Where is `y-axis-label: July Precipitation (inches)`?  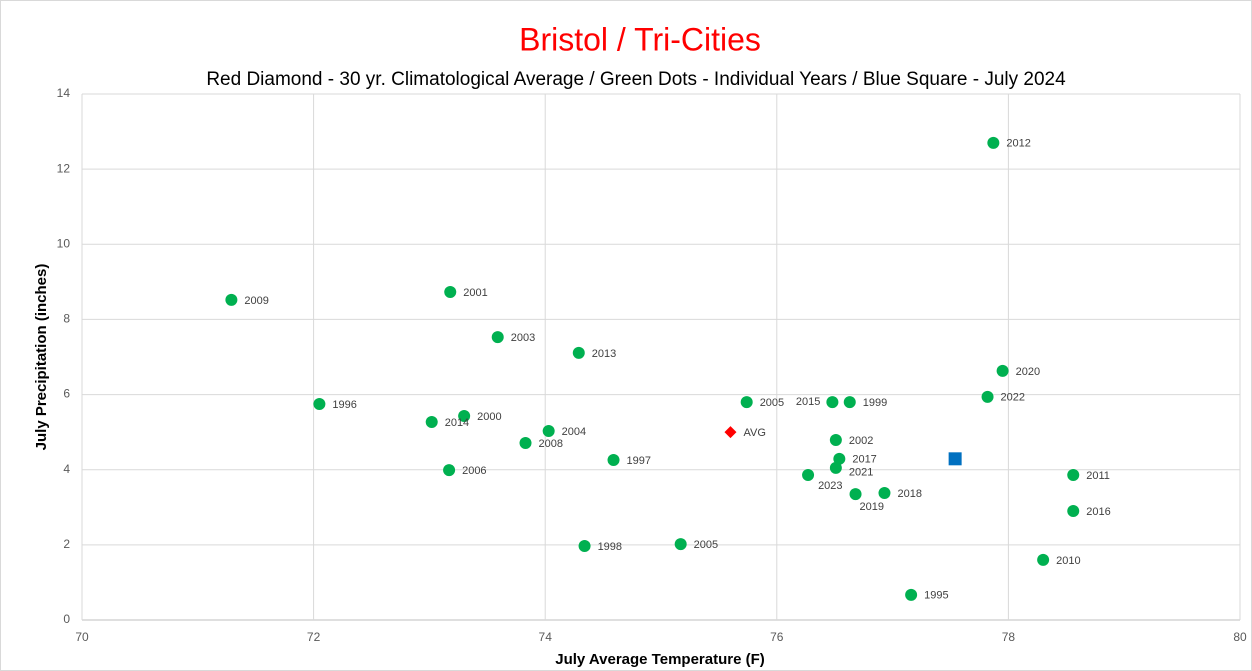
y-axis-label: July Precipitation (inches) is located at coordinates (41, 357).